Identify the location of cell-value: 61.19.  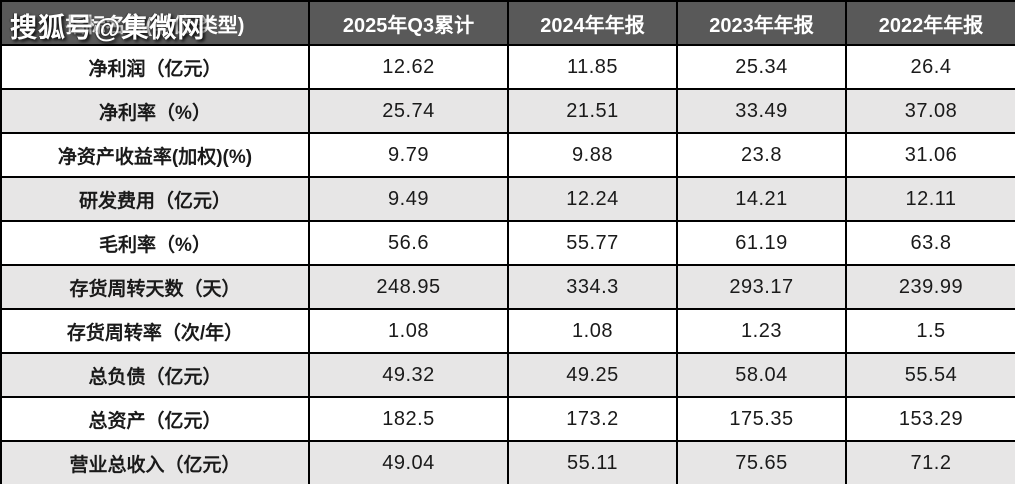
(761, 243).